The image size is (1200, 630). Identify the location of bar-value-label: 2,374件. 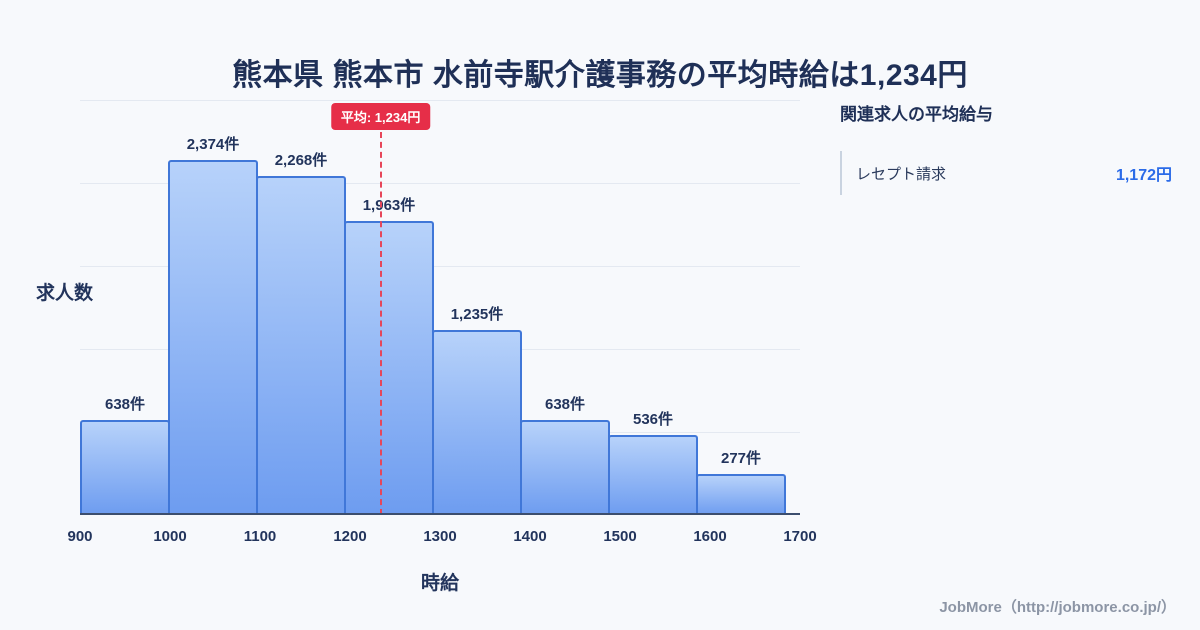
(213, 144).